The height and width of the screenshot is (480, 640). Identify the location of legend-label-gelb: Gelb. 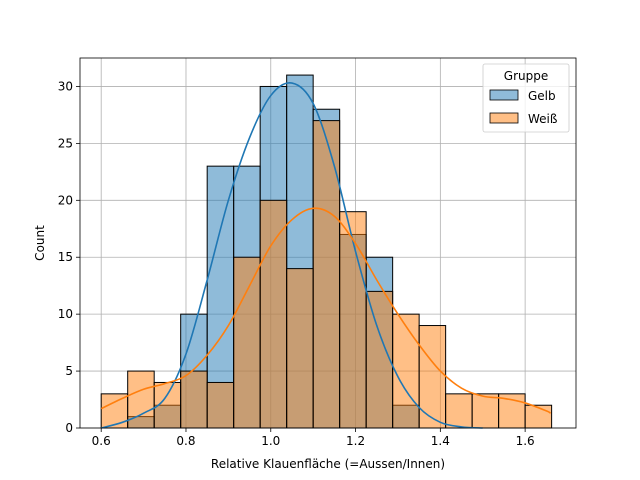
(542, 96).